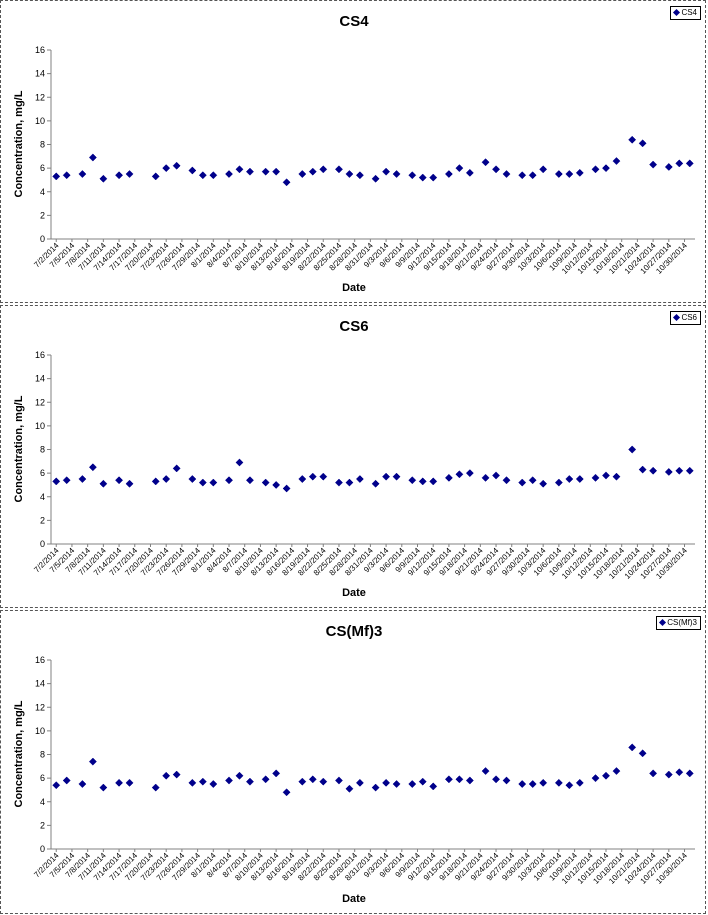 The height and width of the screenshot is (915, 708). I want to click on data-point: 7/28/2014: 5.8, so click(192, 170).